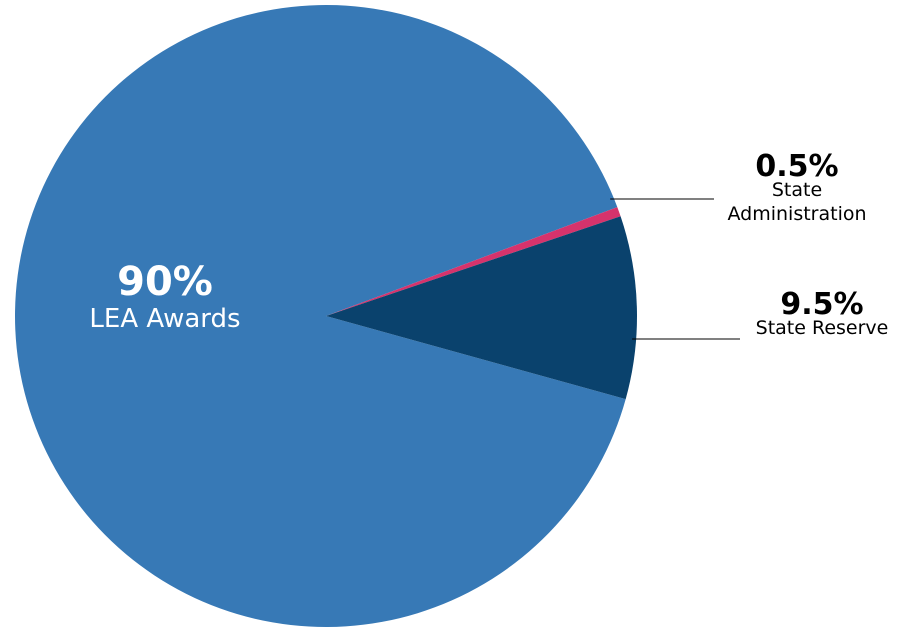 The image size is (902, 628). Describe the element at coordinates (164, 319) in the screenshot. I see `slice-label-lea-awards: LEA Awards` at that location.